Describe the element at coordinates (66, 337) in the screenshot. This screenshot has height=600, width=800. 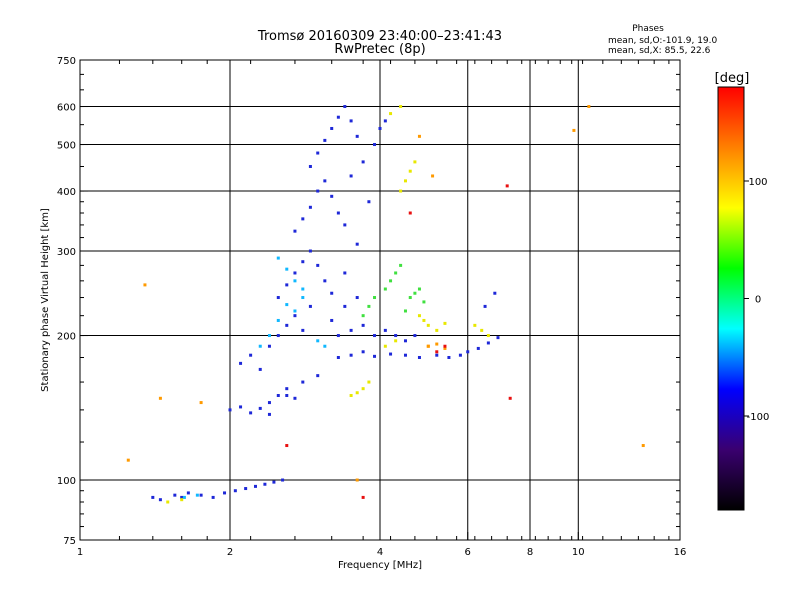
I see `y-tick-label: 200` at that location.